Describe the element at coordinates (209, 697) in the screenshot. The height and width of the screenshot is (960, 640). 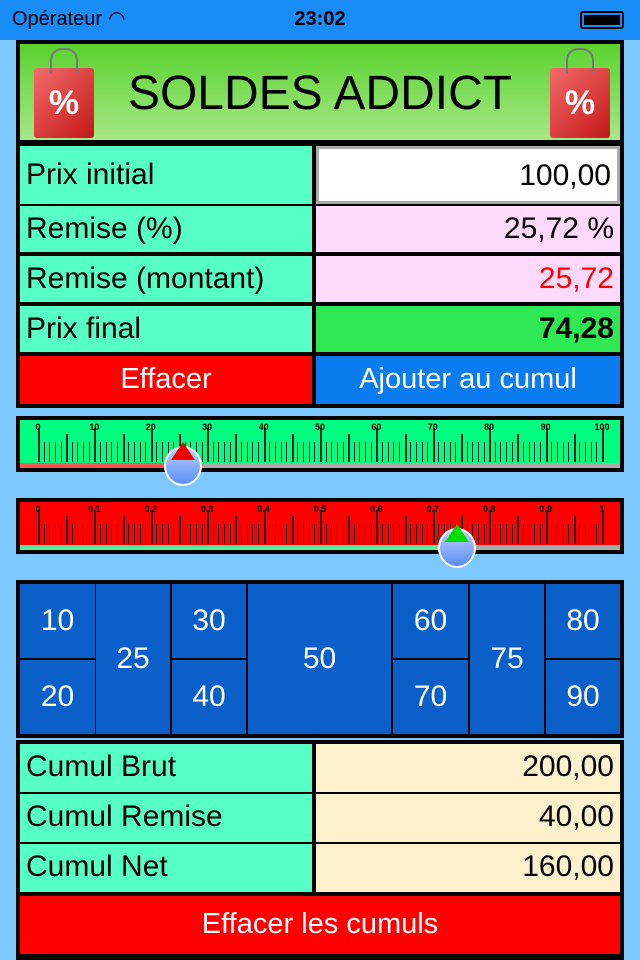
I see `preset-button-40: 40` at that location.